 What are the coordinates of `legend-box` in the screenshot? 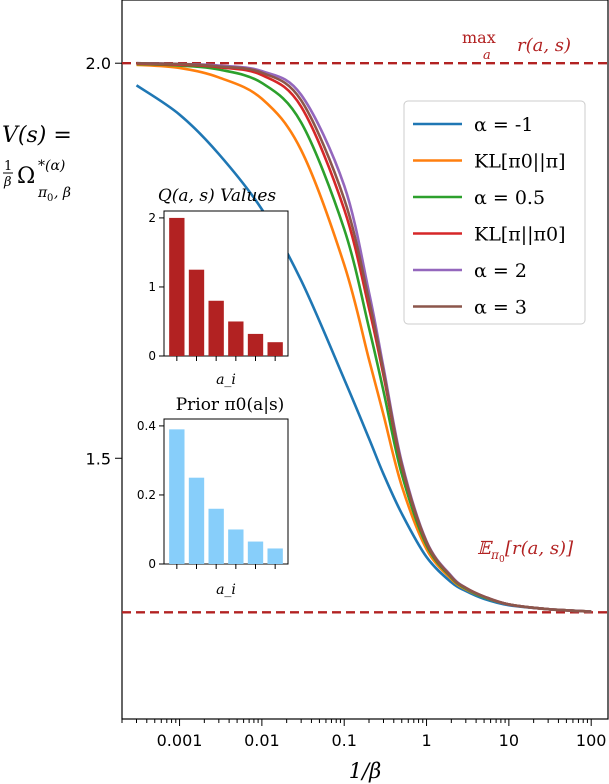 It's located at (494, 212).